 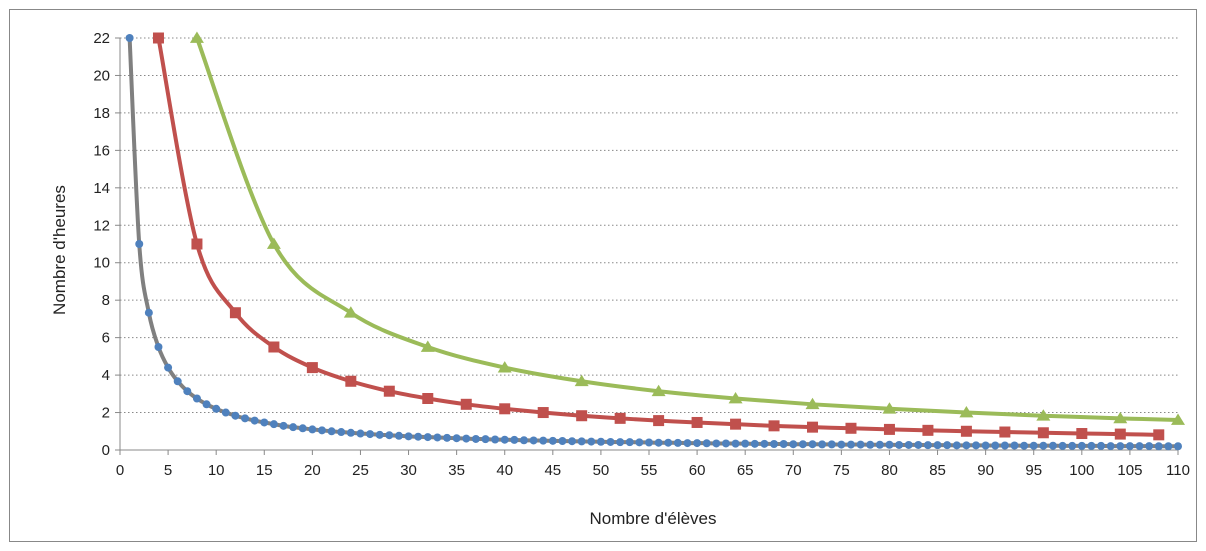 What do you see at coordinates (1129, 470) in the screenshot?
I see `x-tick-label-105: 105` at bounding box center [1129, 470].